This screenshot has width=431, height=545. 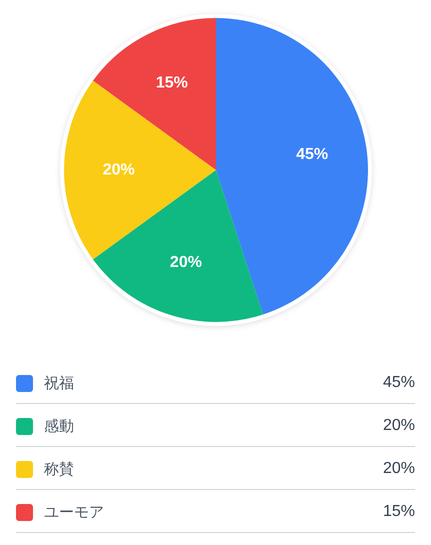 I want to click on legend-label: 感動, so click(x=59, y=426).